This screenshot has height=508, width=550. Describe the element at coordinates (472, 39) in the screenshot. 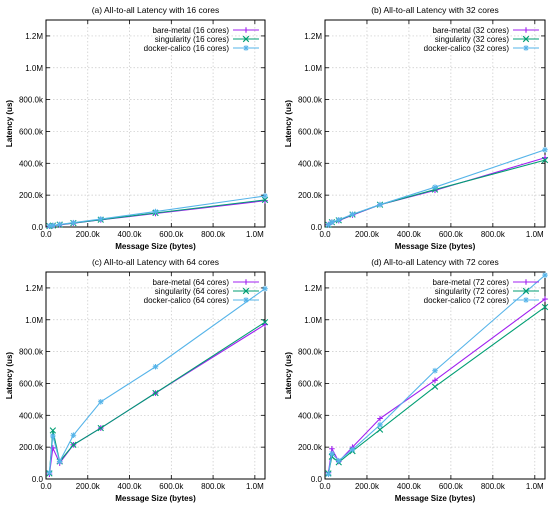

I see `legend-label: singularity (32 cores)` at that location.